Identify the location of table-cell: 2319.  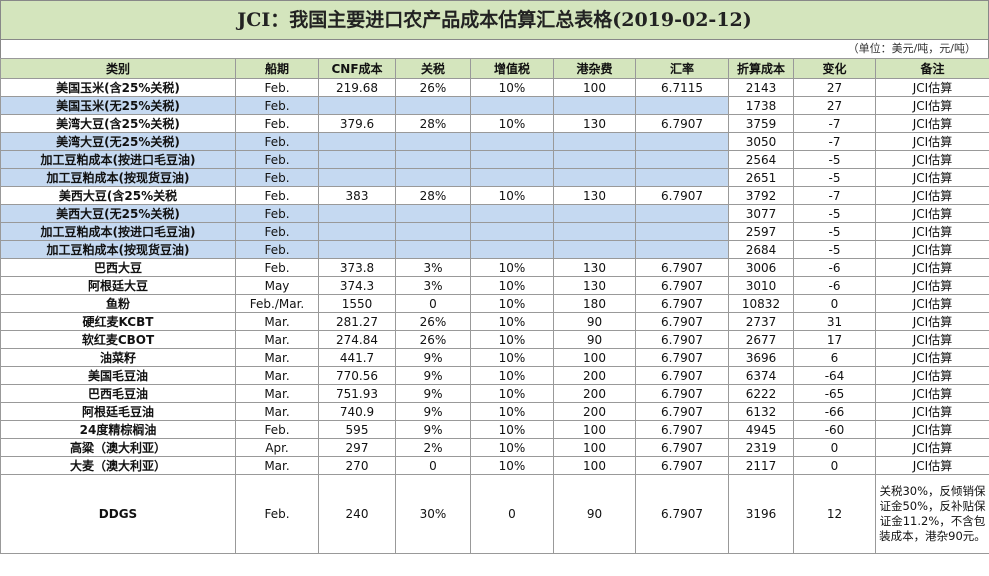
(761, 447).